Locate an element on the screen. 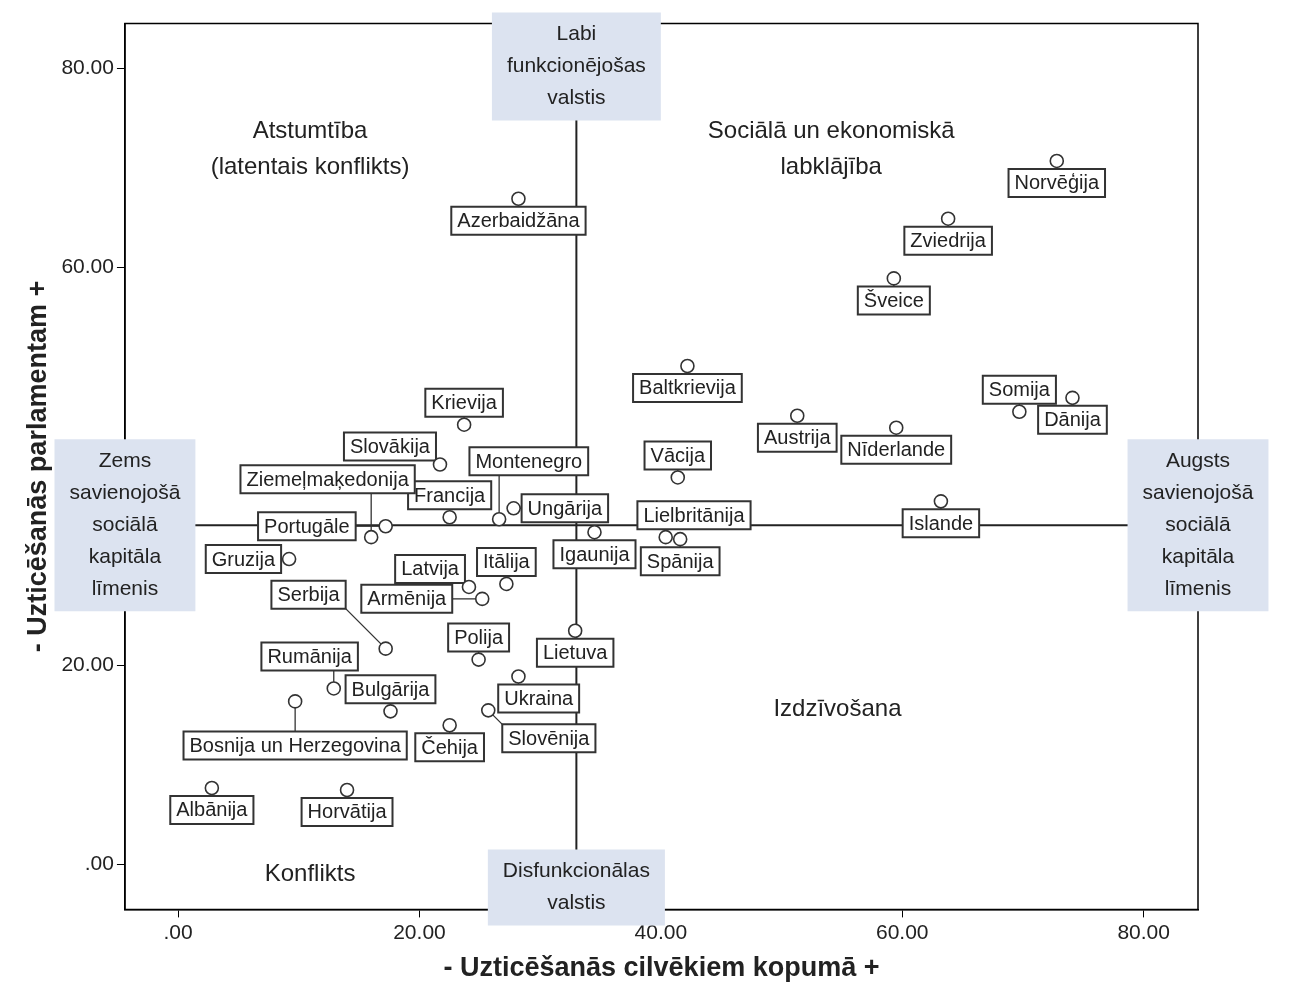  x-tick-label: .00 is located at coordinates (178, 931).